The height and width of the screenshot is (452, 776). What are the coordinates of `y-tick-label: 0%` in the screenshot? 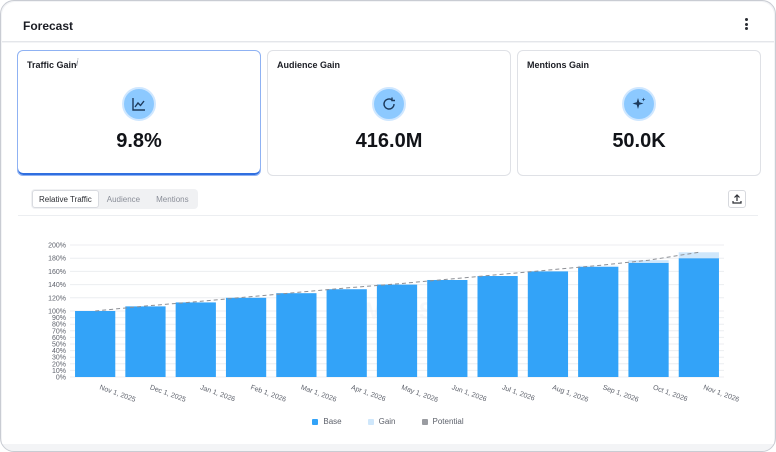 It's located at (61, 378).